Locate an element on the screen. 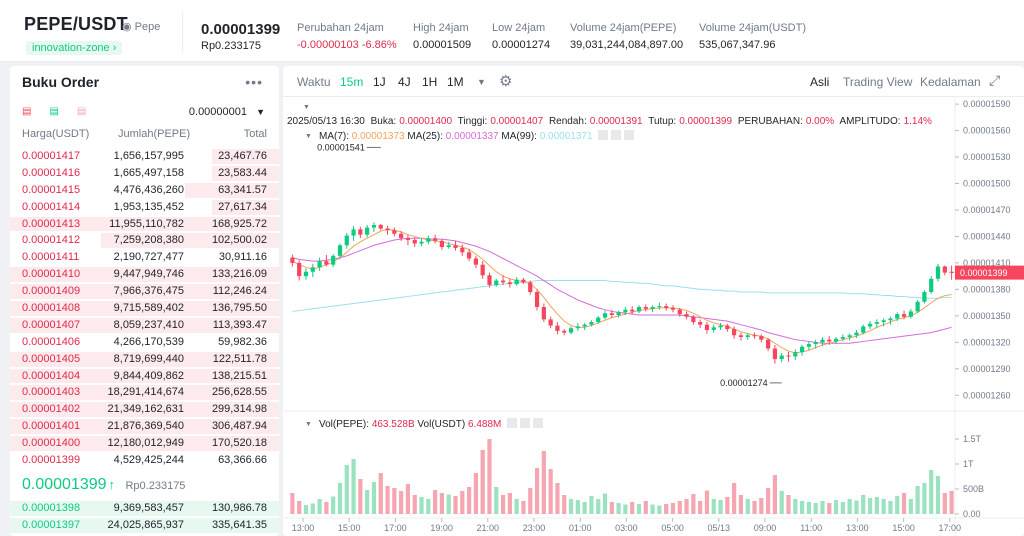 The height and width of the screenshot is (536, 1024). time-tick-label: 11:00 is located at coordinates (811, 528).